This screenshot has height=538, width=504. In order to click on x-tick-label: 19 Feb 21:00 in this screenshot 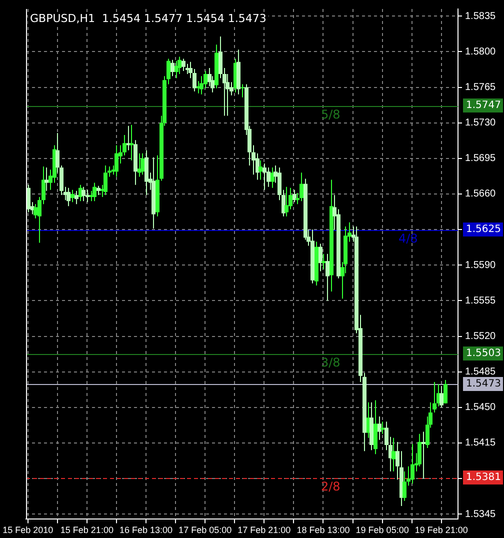, I will do `click(441, 530)`.